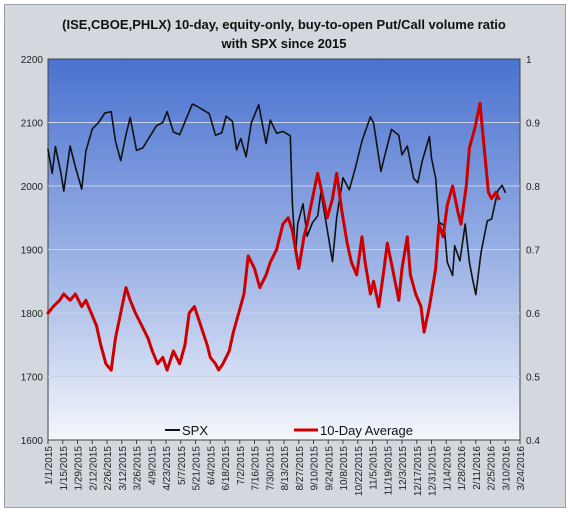 The image size is (571, 513). What do you see at coordinates (32, 441) in the screenshot?
I see `left-axis-tick-label: 1600` at bounding box center [32, 441].